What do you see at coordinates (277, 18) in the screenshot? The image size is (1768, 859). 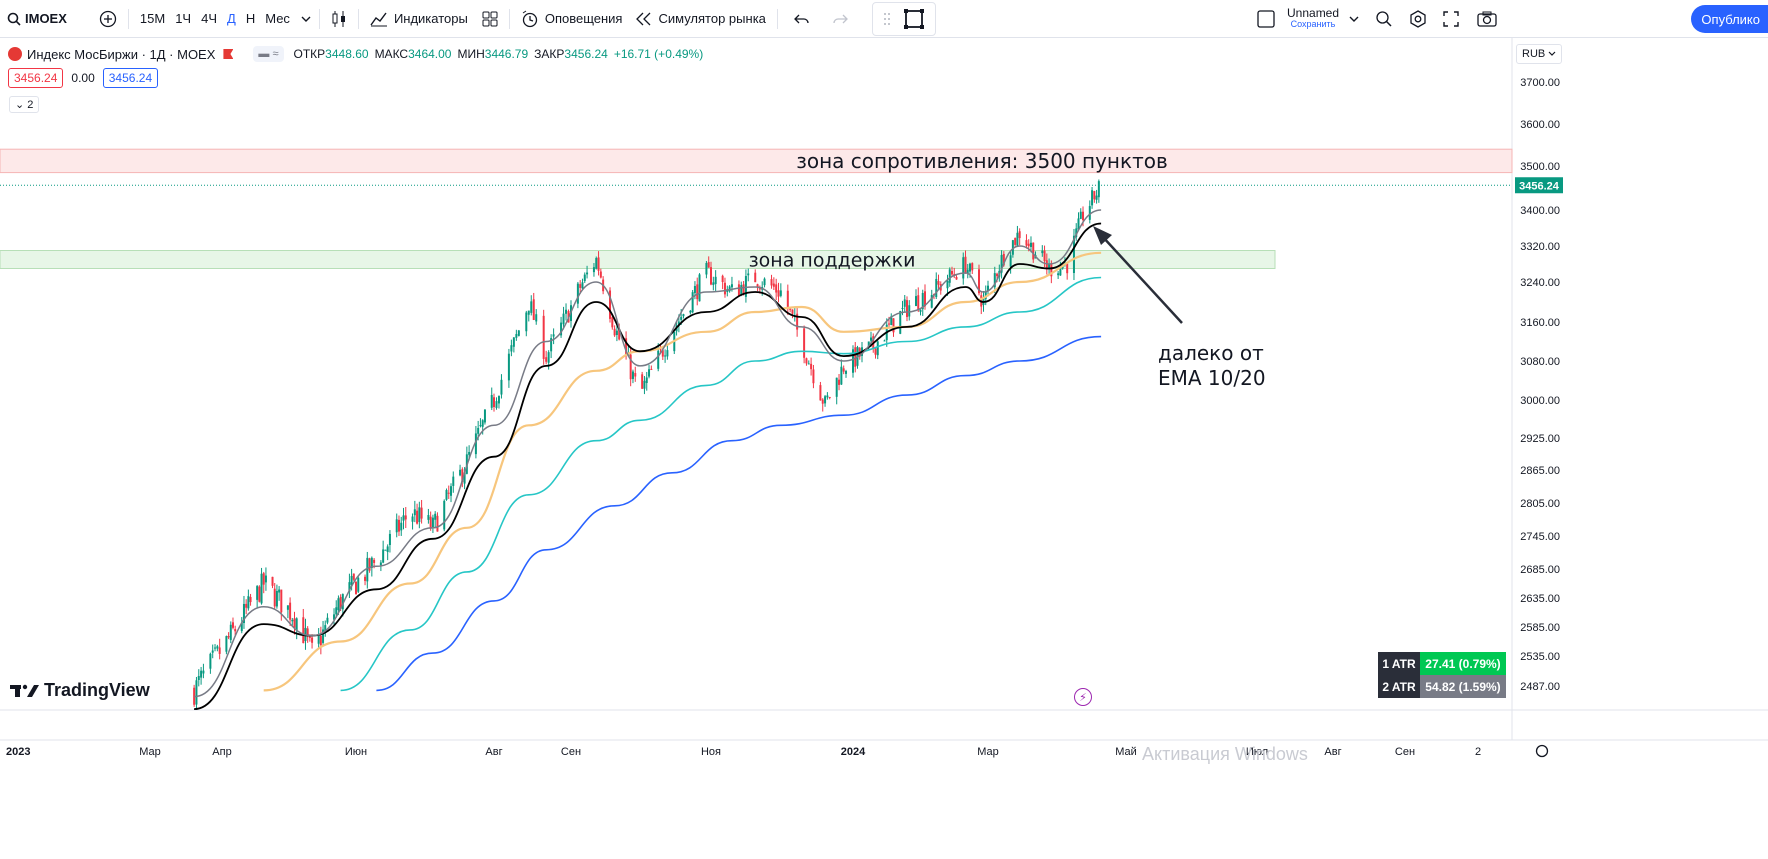 I see `interval-button: Мес` at bounding box center [277, 18].